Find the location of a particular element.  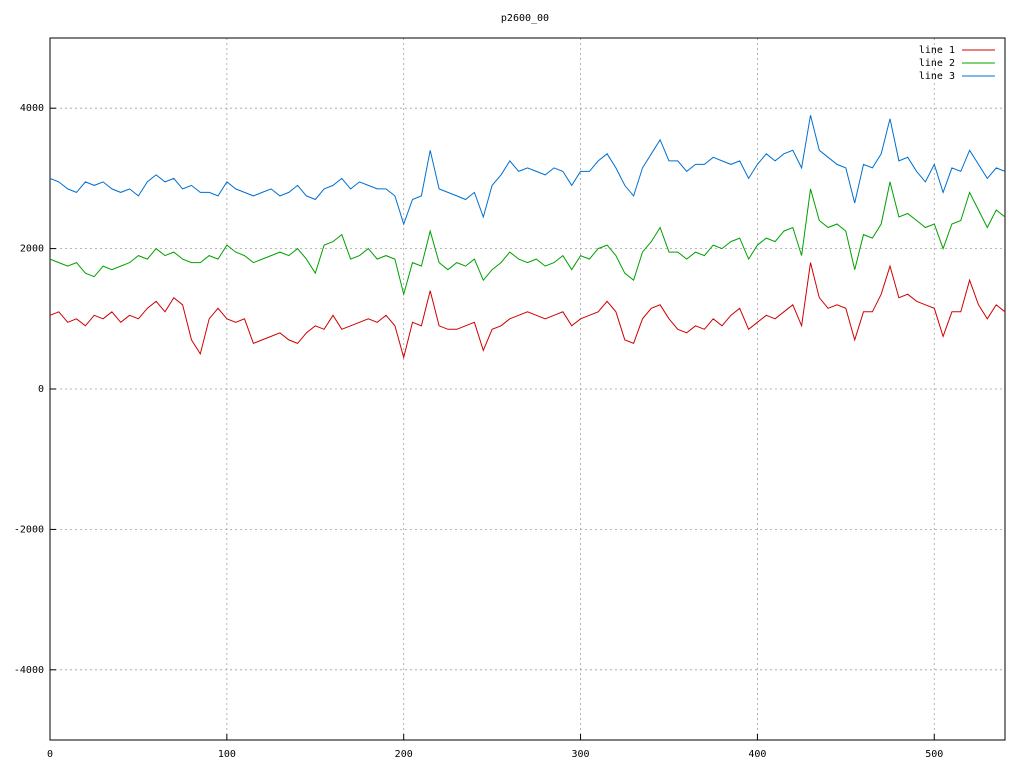

y-tick-label: 2000 is located at coordinates (32, 249).